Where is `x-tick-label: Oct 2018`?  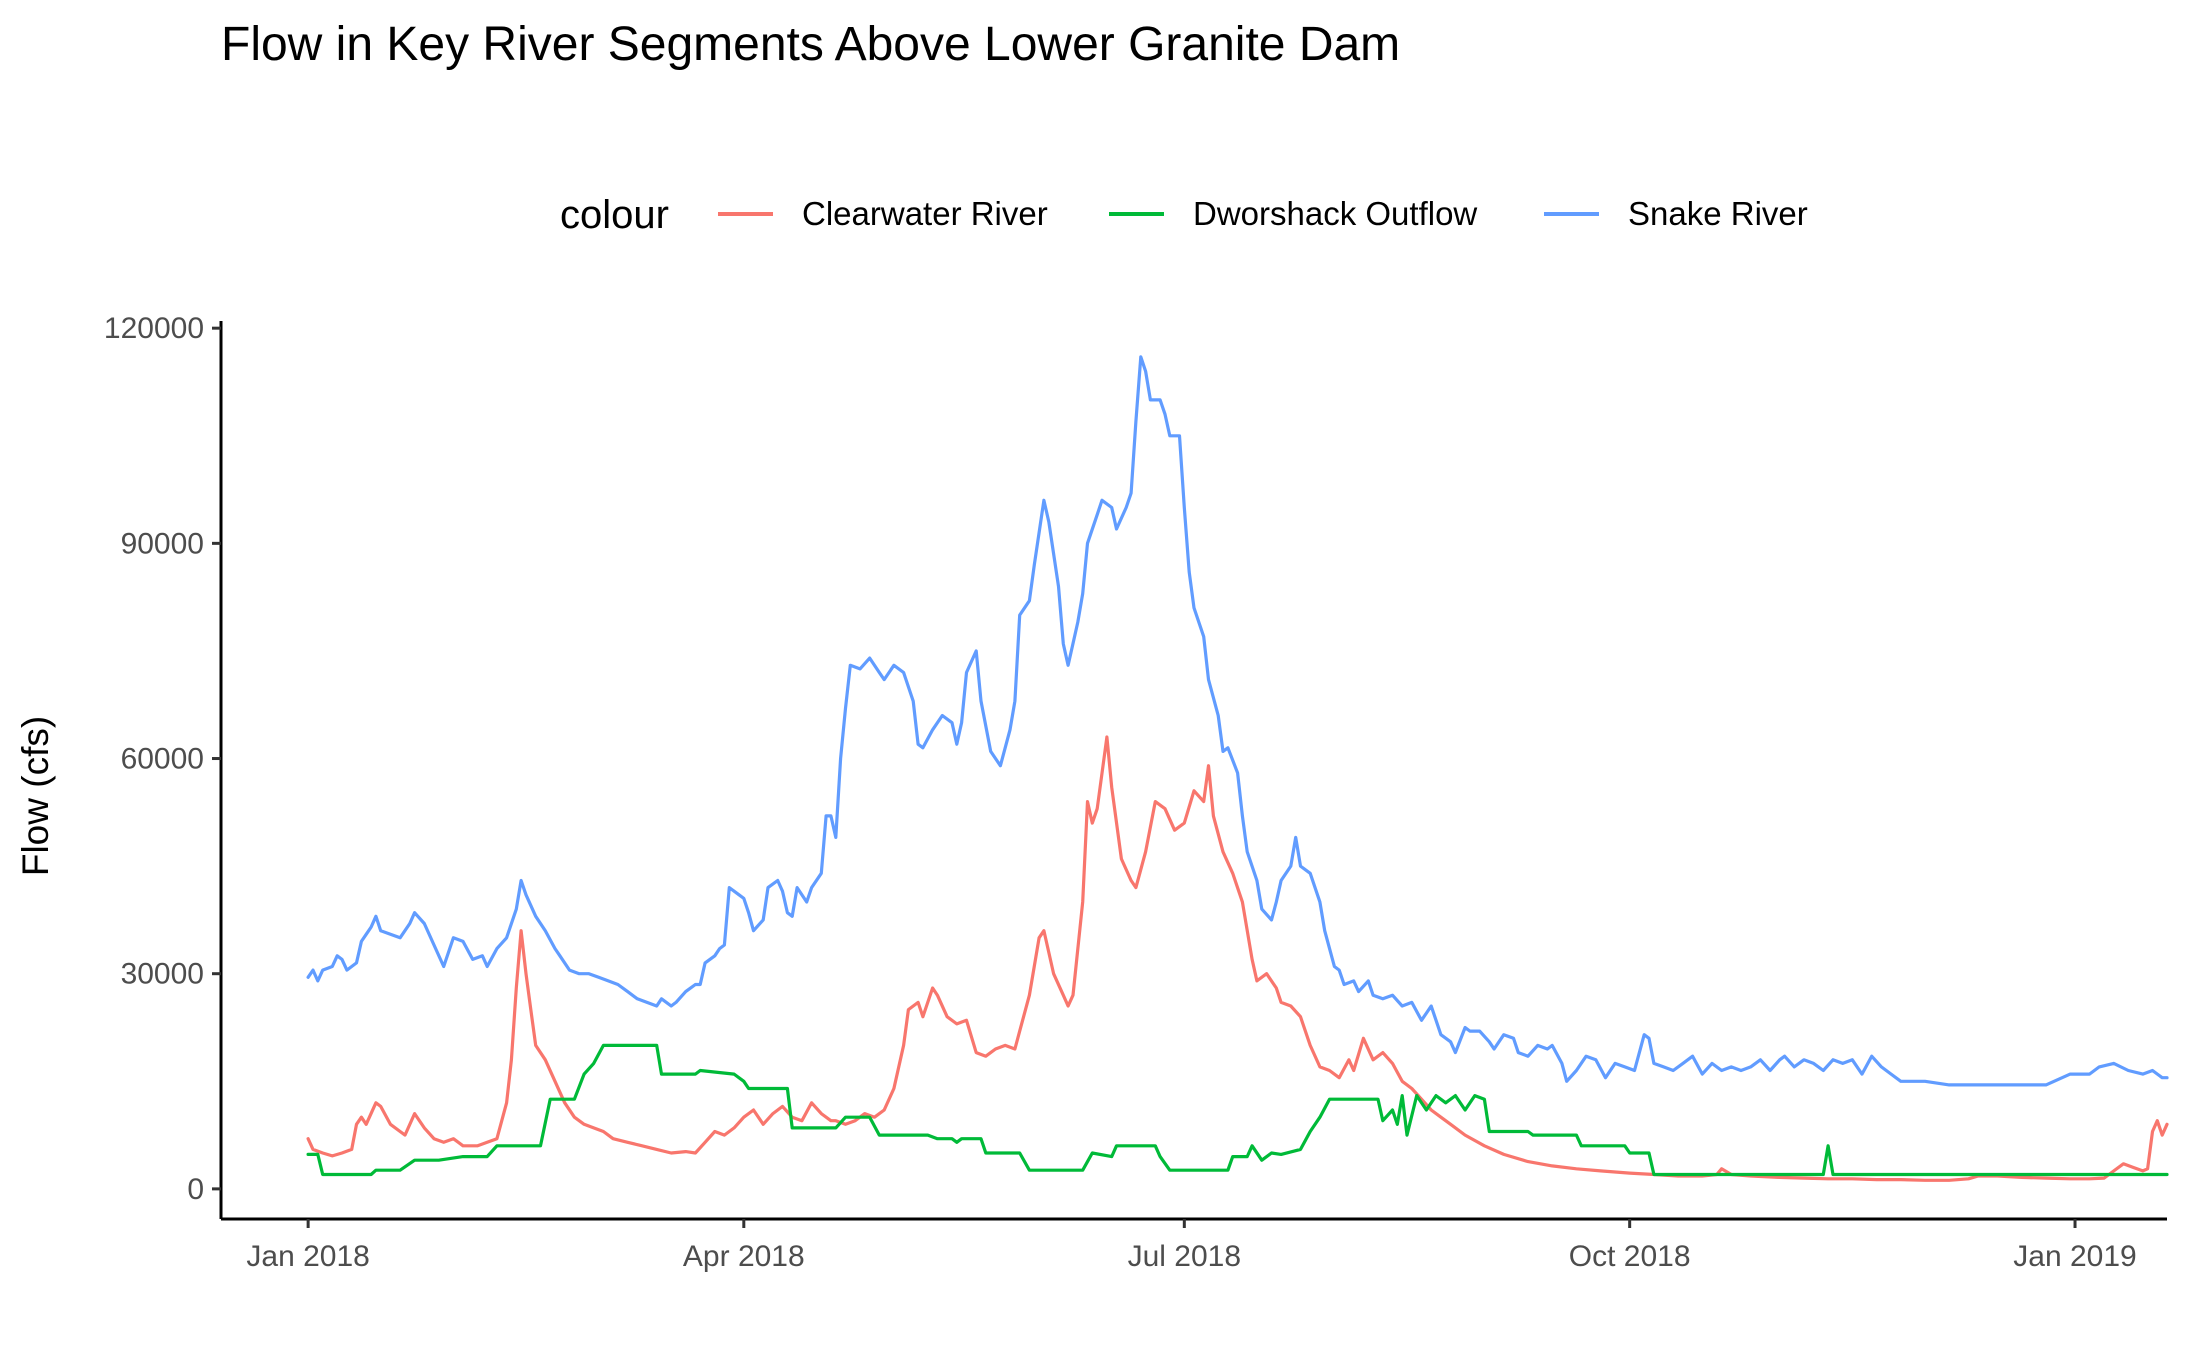 x-tick-label: Oct 2018 is located at coordinates (1630, 1256).